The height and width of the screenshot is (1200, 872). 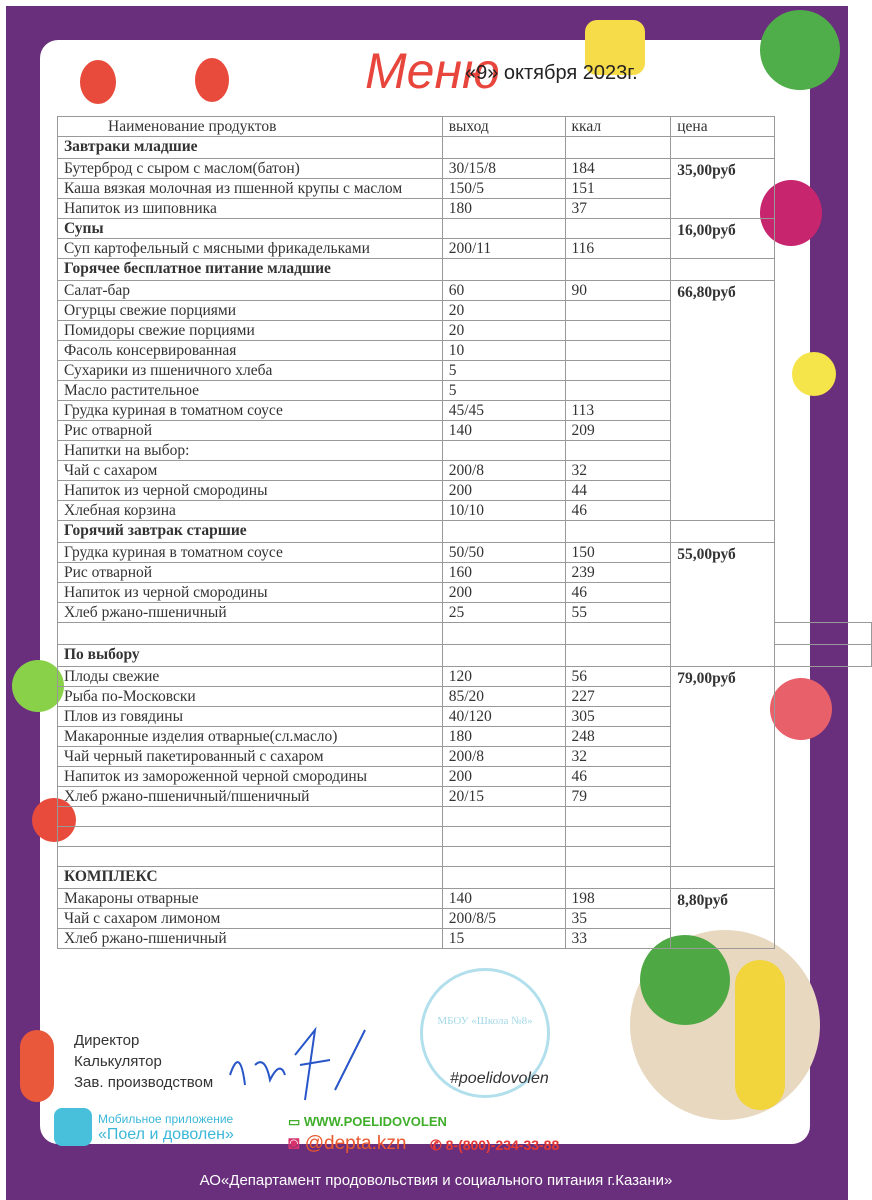 What do you see at coordinates (760, 1035) in the screenshot?
I see `banana-decoration` at bounding box center [760, 1035].